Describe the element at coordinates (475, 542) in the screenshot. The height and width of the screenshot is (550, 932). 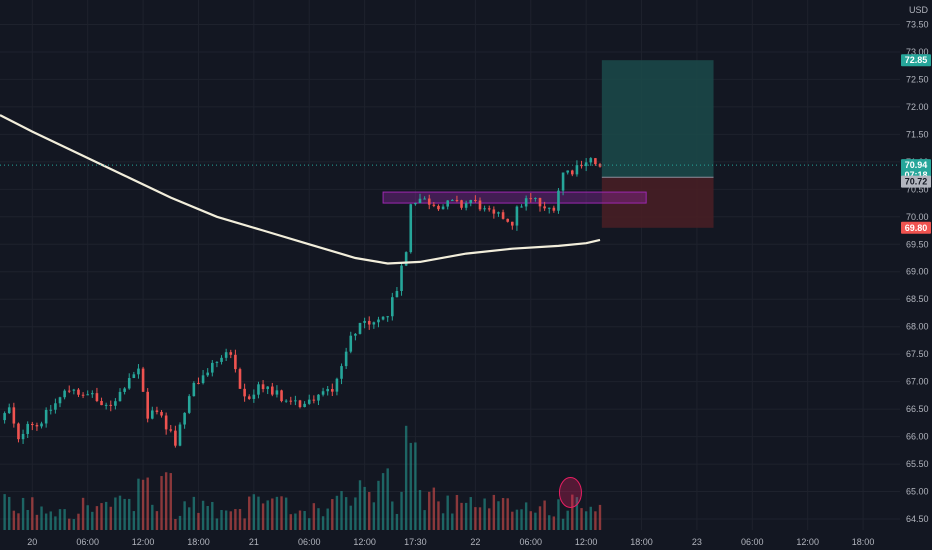
I see `x-tick-label: 22` at that location.